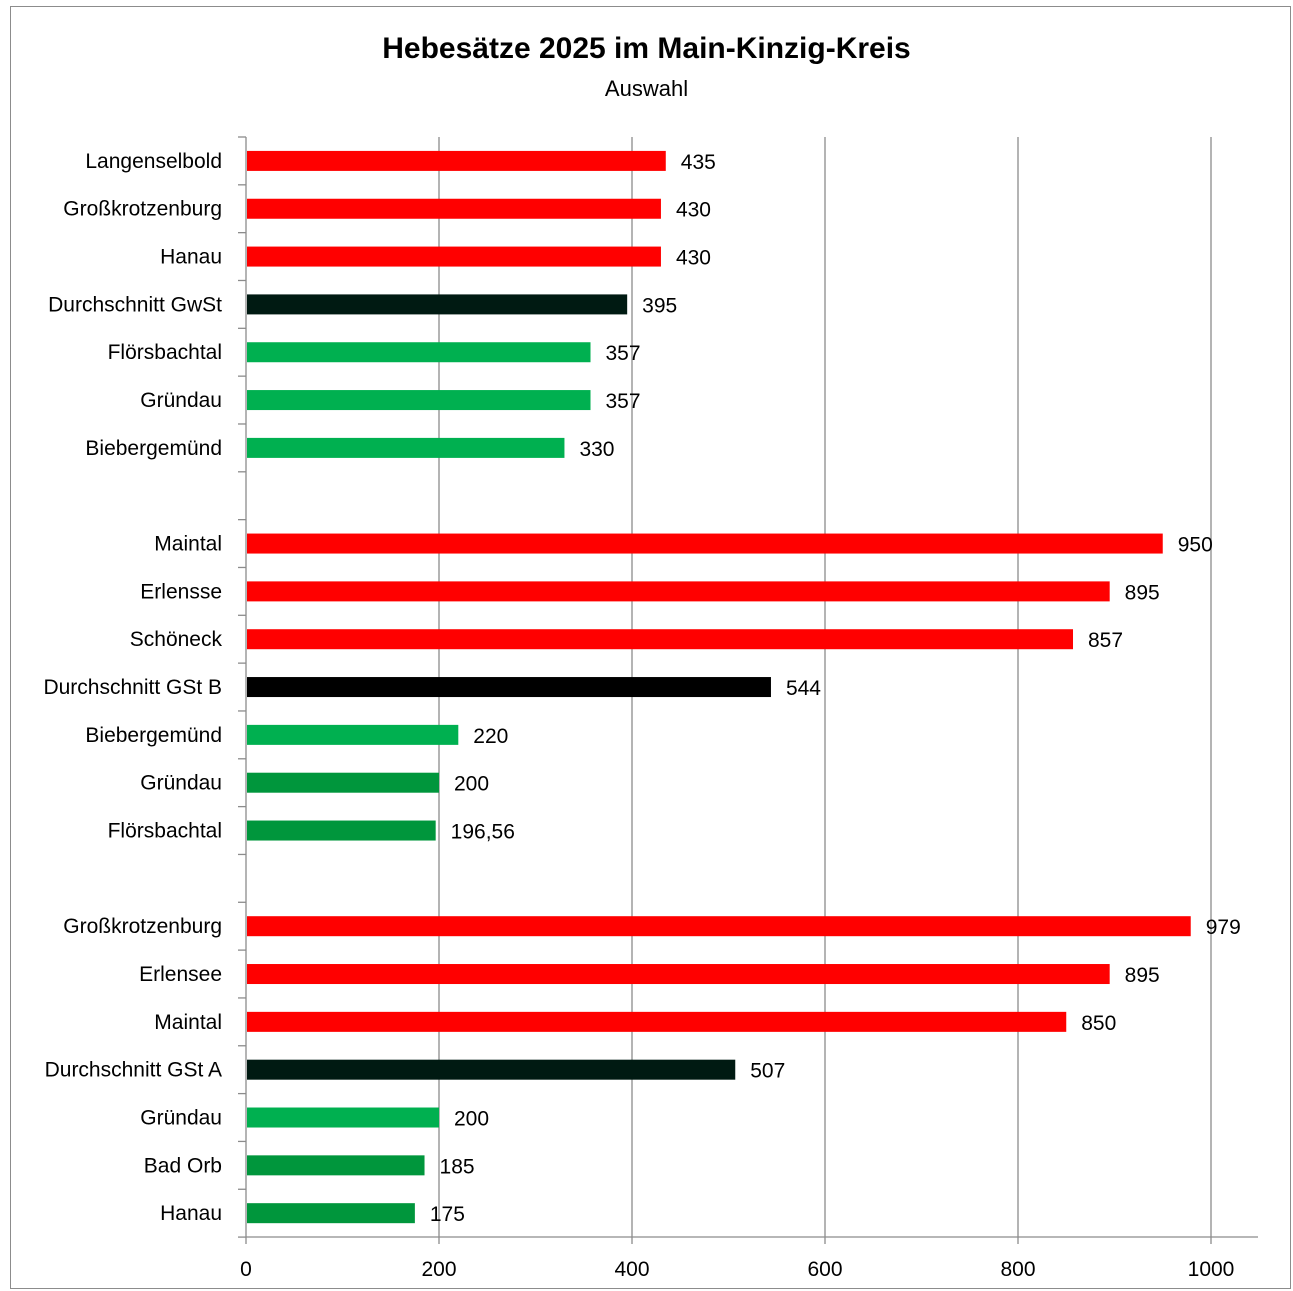  I want to click on category-label: Schöneck, so click(176, 639).